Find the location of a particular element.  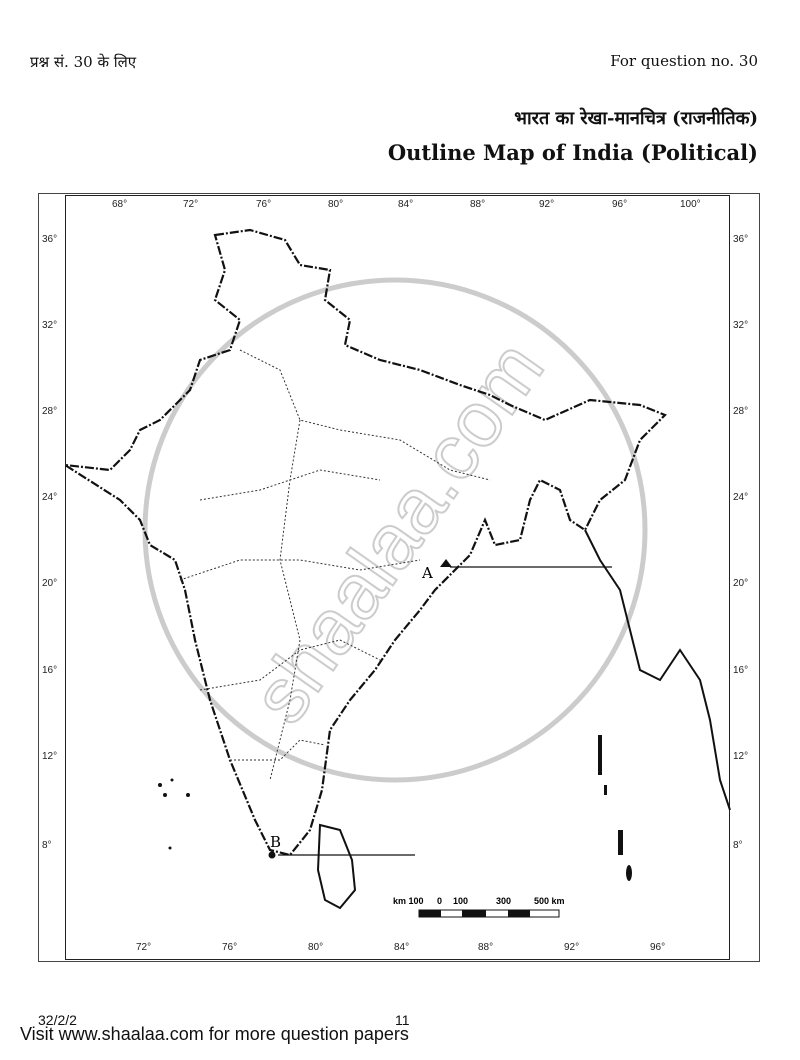

scale-label: 300 is located at coordinates (503, 901).